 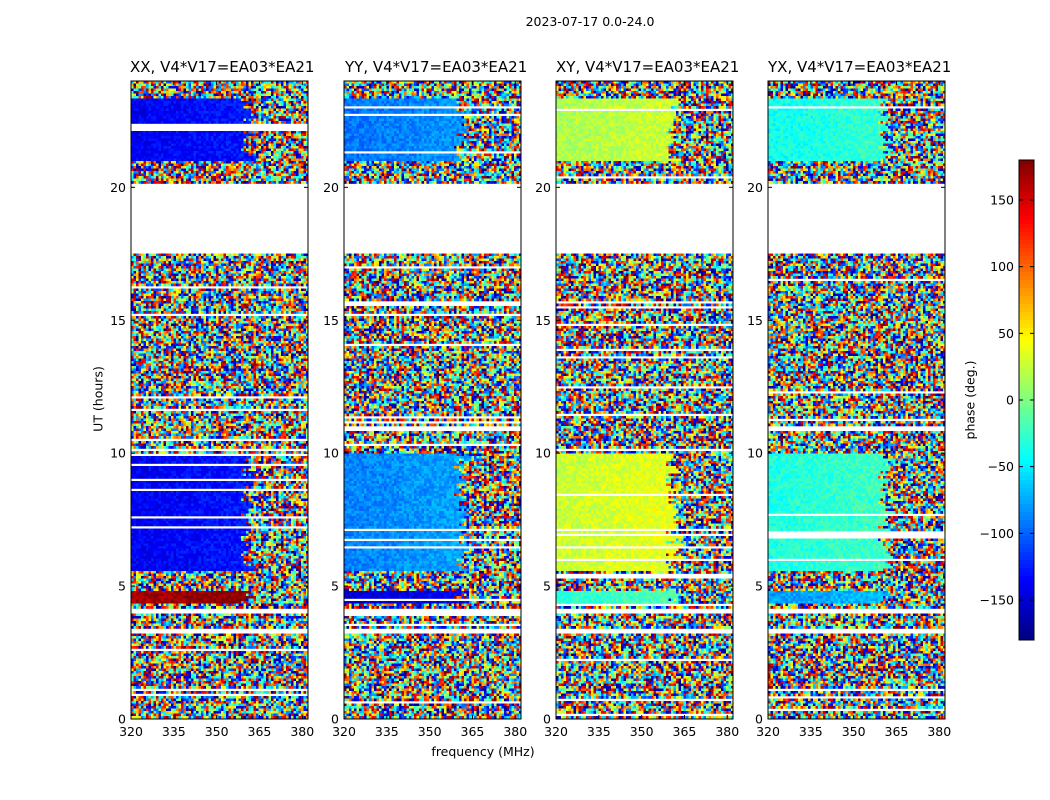 I want to click on panel-title-yy: YY, V4*V17=EA03*EA21, so click(x=436, y=67).